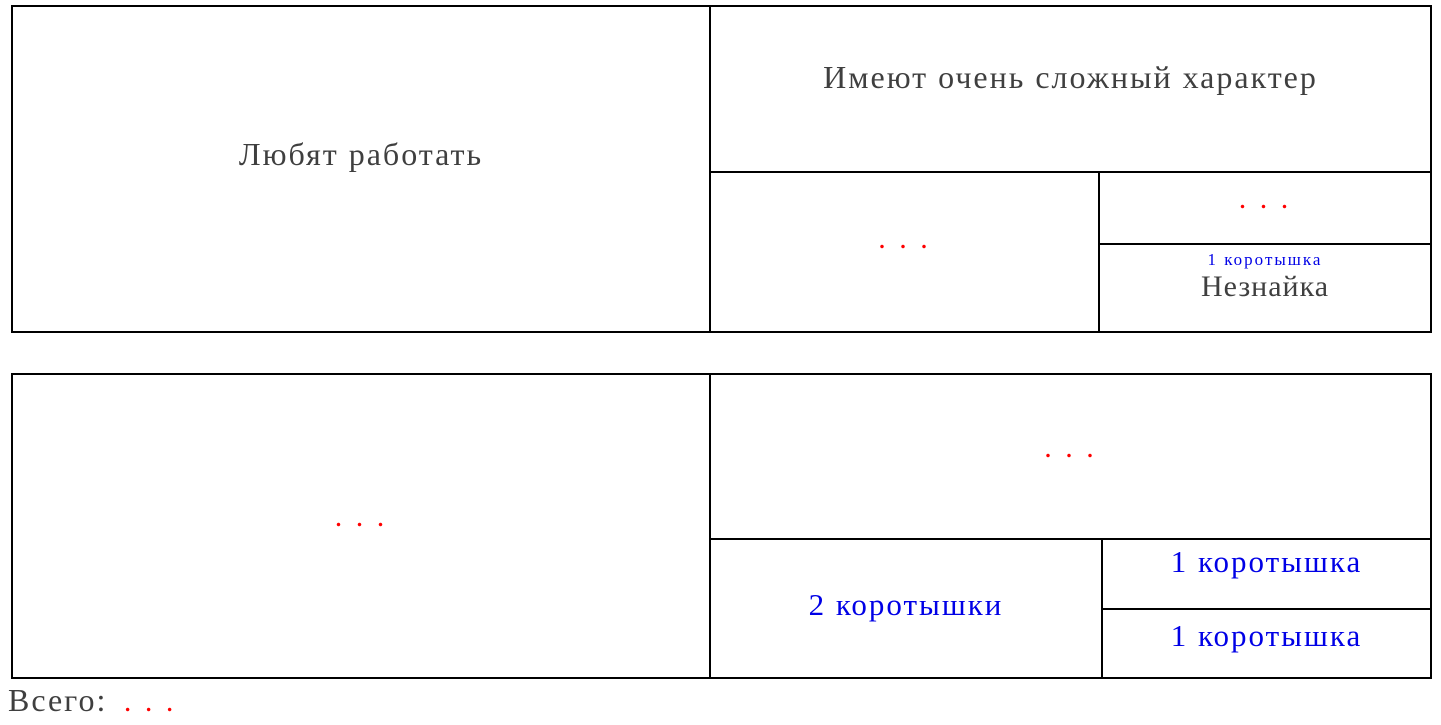 Image resolution: width=1441 pixels, height=725 pixels. Describe the element at coordinates (58, 700) in the screenshot. I see `total-label: Всего:` at that location.